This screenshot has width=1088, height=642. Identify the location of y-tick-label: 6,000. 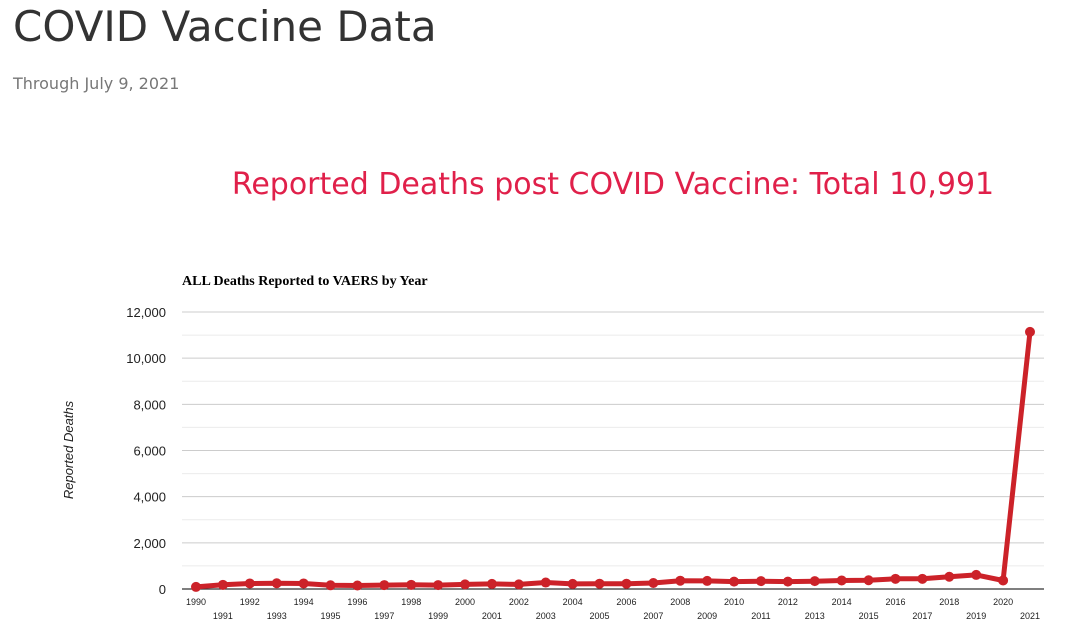
(149, 451).